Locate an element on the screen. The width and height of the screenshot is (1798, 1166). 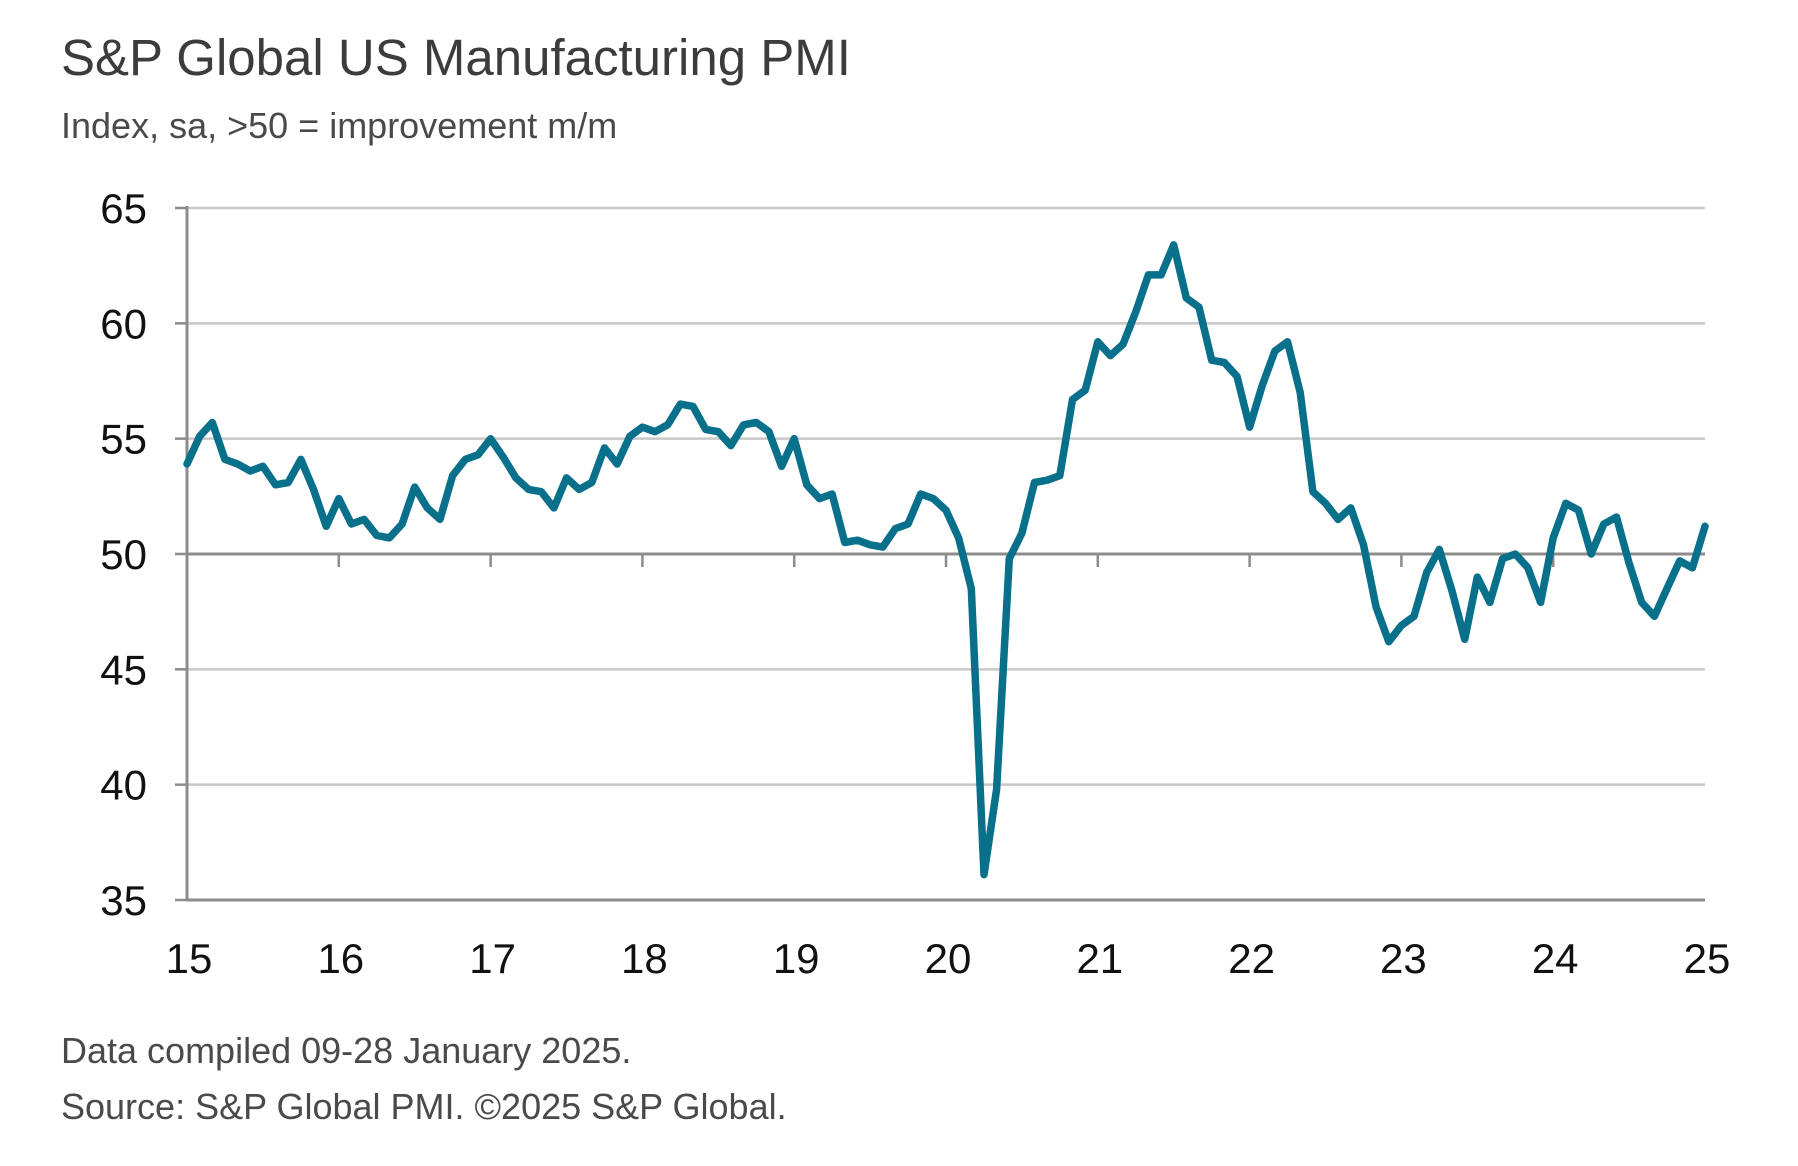
chart-subtitle: Index, sa, >50 = improvement m/m is located at coordinates (339, 125).